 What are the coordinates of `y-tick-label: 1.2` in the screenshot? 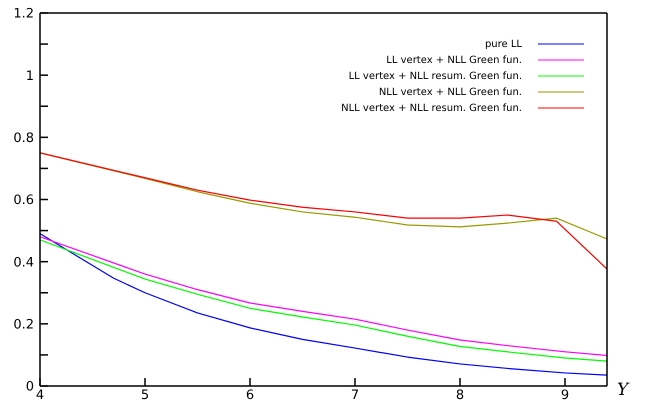 It's located at (23, 14).